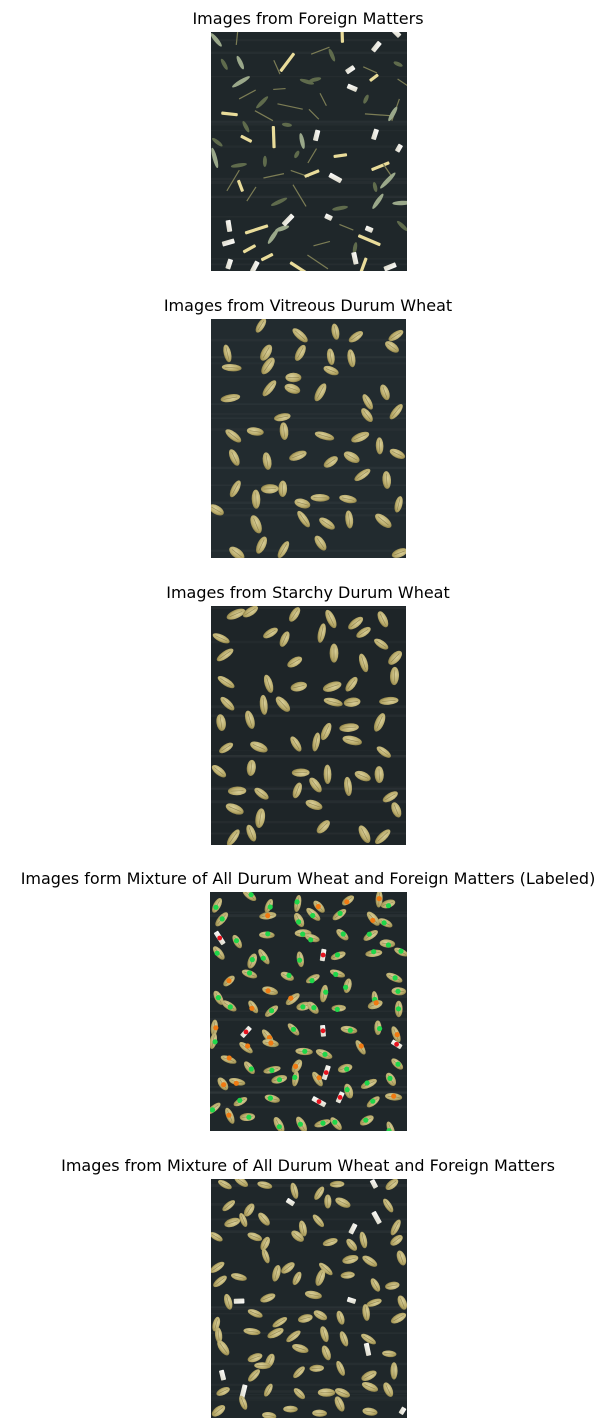  I want to click on mixture-labeled-image, so click(308, 1011).